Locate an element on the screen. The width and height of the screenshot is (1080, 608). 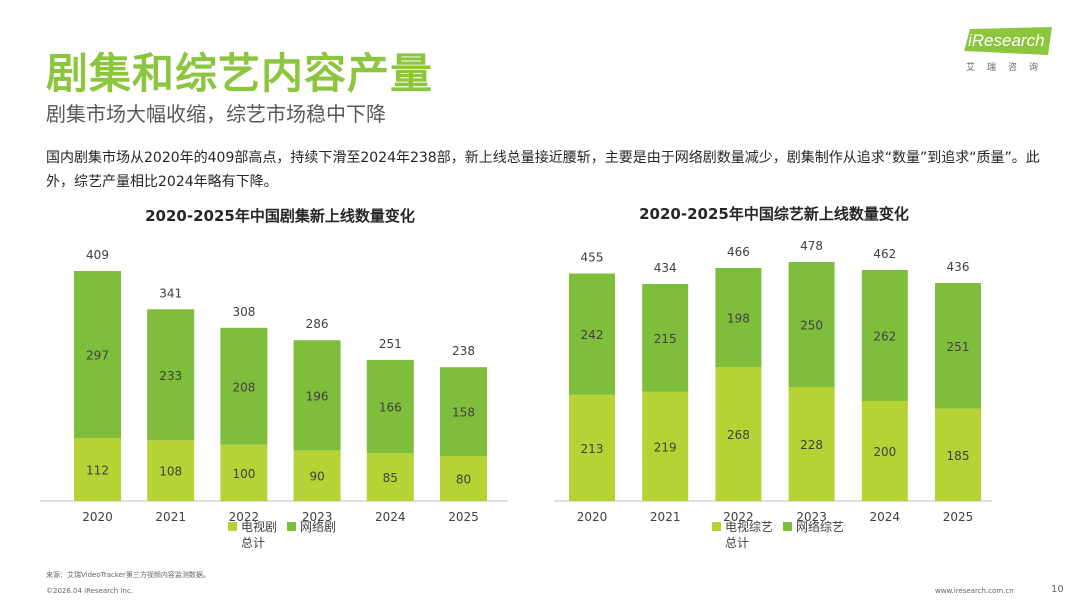
drama-bar-label-web-2024: 166 is located at coordinates (390, 408).